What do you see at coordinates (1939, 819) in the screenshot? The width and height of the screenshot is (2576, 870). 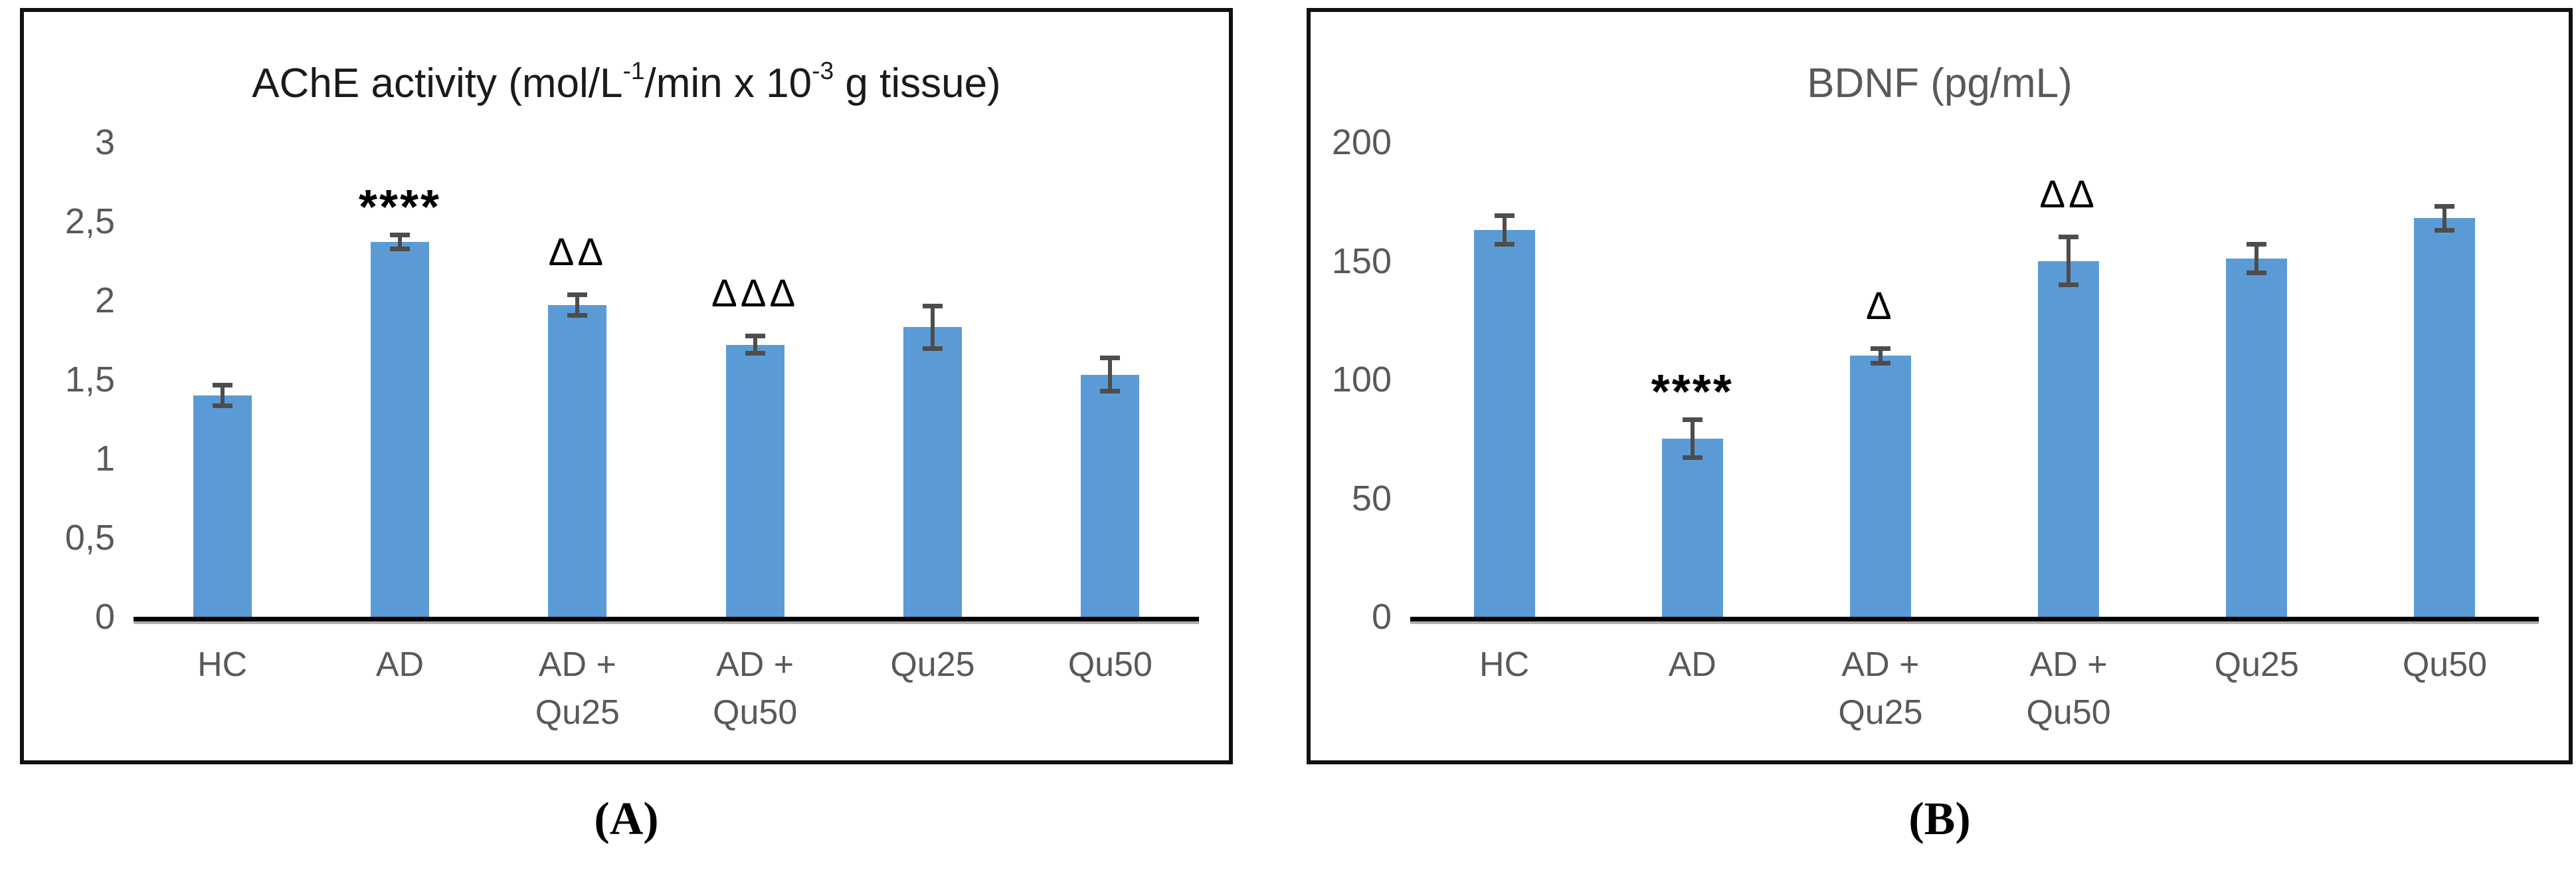 I see `caption-b: (B)` at bounding box center [1939, 819].